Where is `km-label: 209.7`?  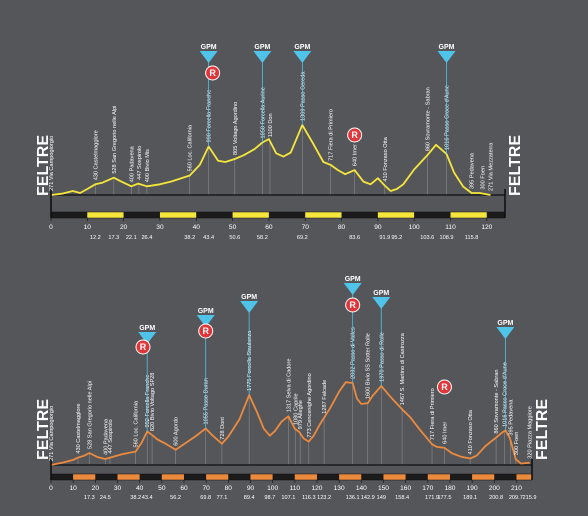 km-label: 209.7 is located at coordinates (516, 498).